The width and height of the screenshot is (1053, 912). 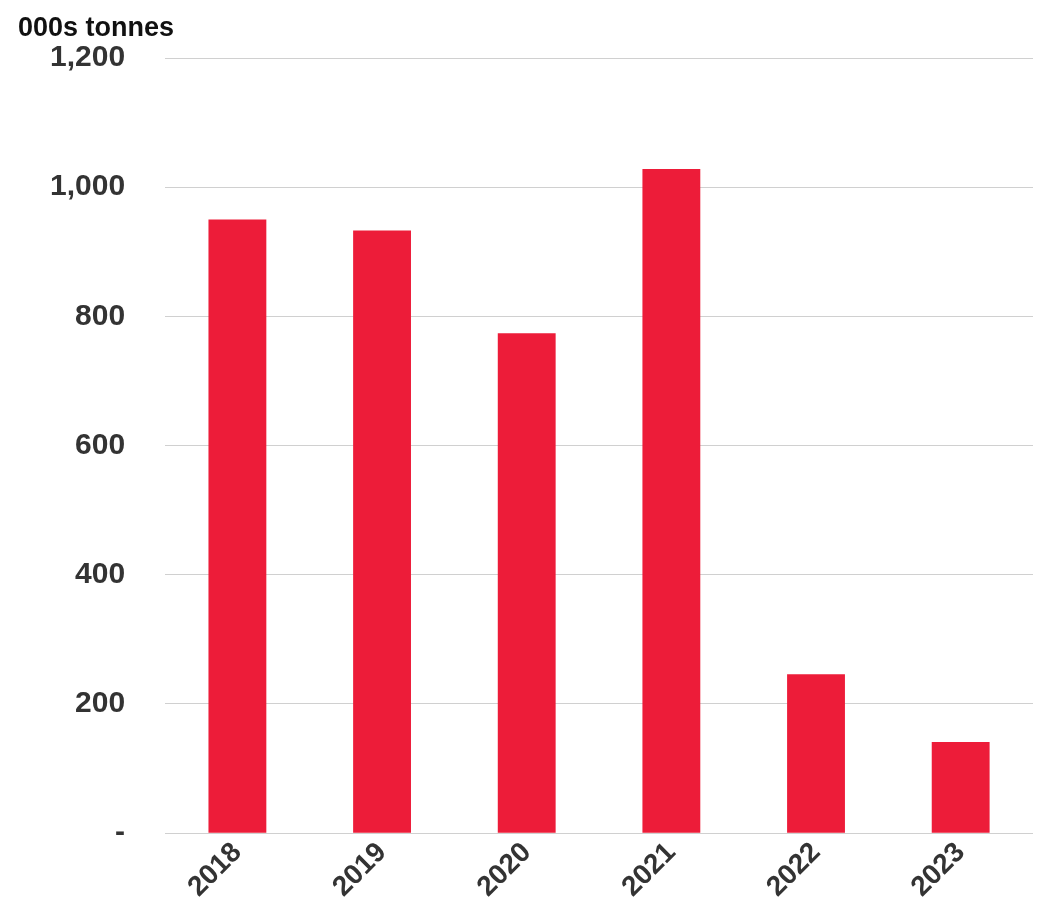 What do you see at coordinates (120, 831) in the screenshot?
I see `y-tick-label: -` at bounding box center [120, 831].